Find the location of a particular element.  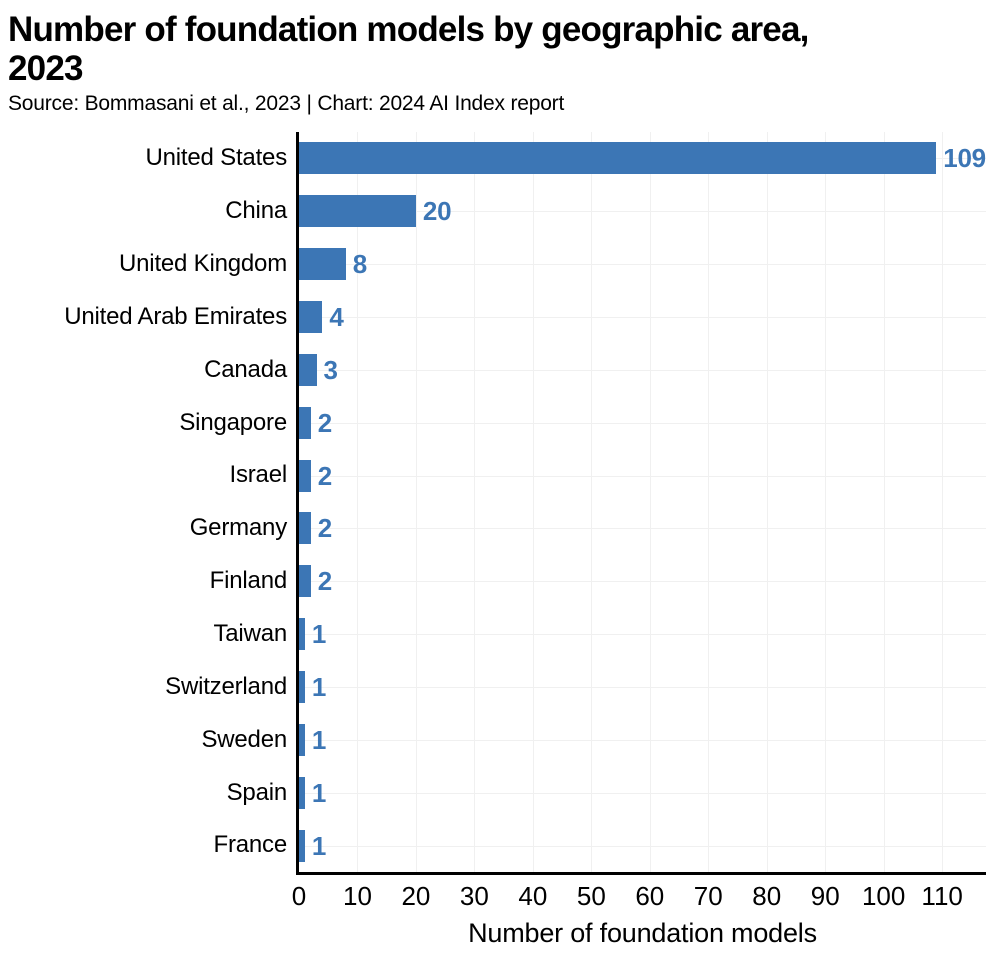

x-axis-title: Number of foundation models is located at coordinates (642, 933).